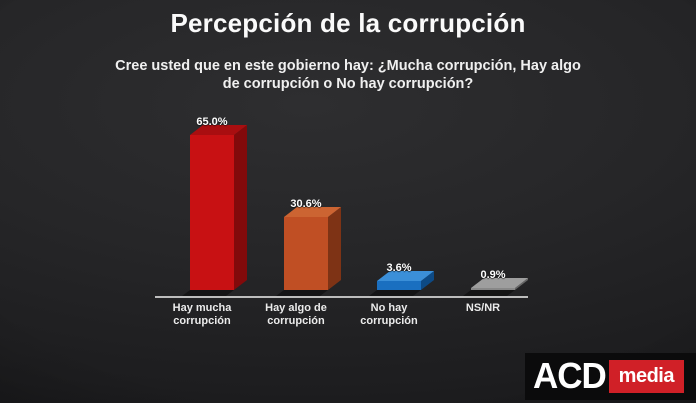 This screenshot has height=403, width=696. Describe the element at coordinates (296, 314) in the screenshot. I see `category-label: Hay algo de corrupción` at that location.